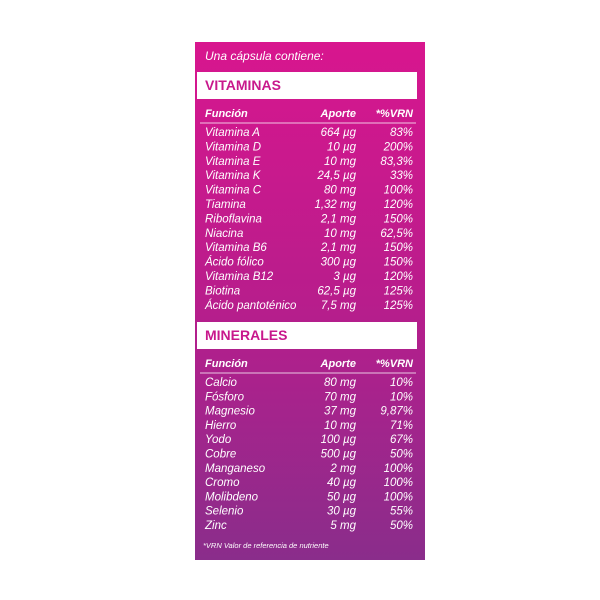  Describe the element at coordinates (342, 483) in the screenshot. I see `cell: 40 µg` at that location.